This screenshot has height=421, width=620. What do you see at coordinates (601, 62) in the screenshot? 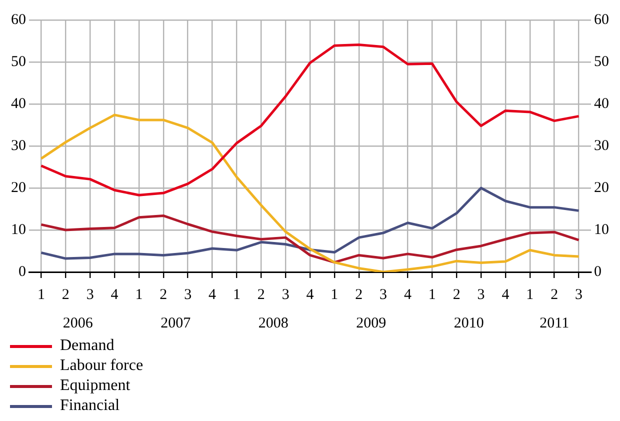
I see `y2-tick-label: 50` at bounding box center [601, 62].